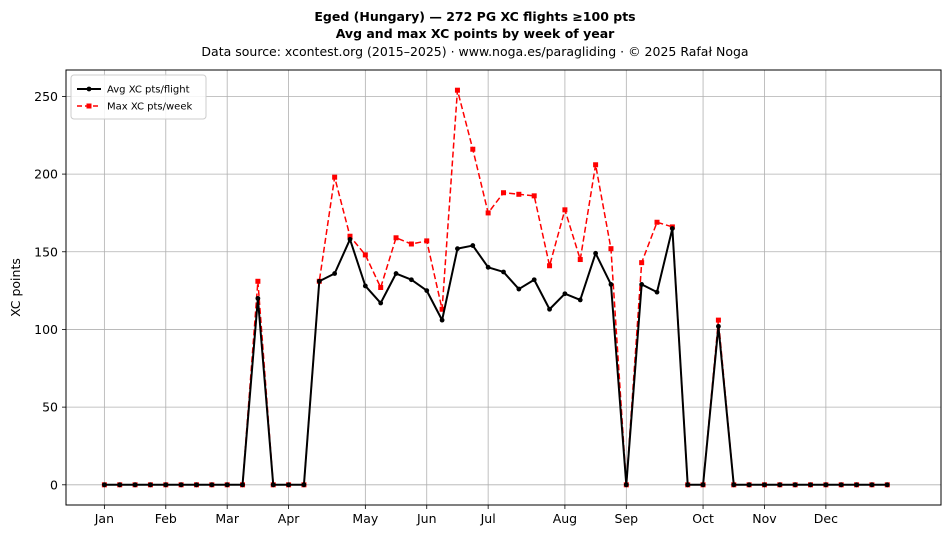 This screenshot has width=950, height=539. I want to click on x-tick-label: Apr, so click(289, 518).